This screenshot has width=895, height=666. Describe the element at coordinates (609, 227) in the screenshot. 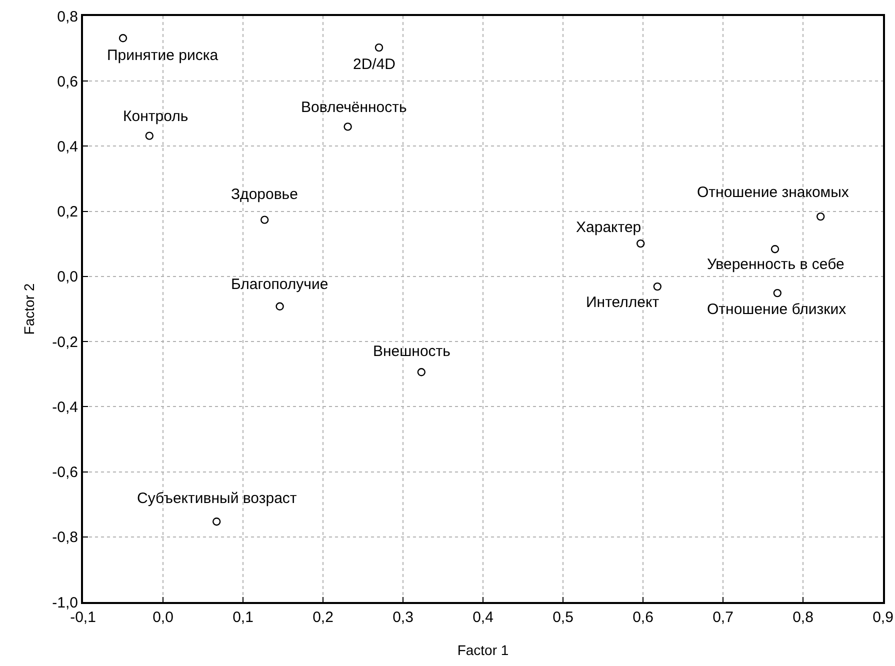

I see `annotation: Характер` at that location.